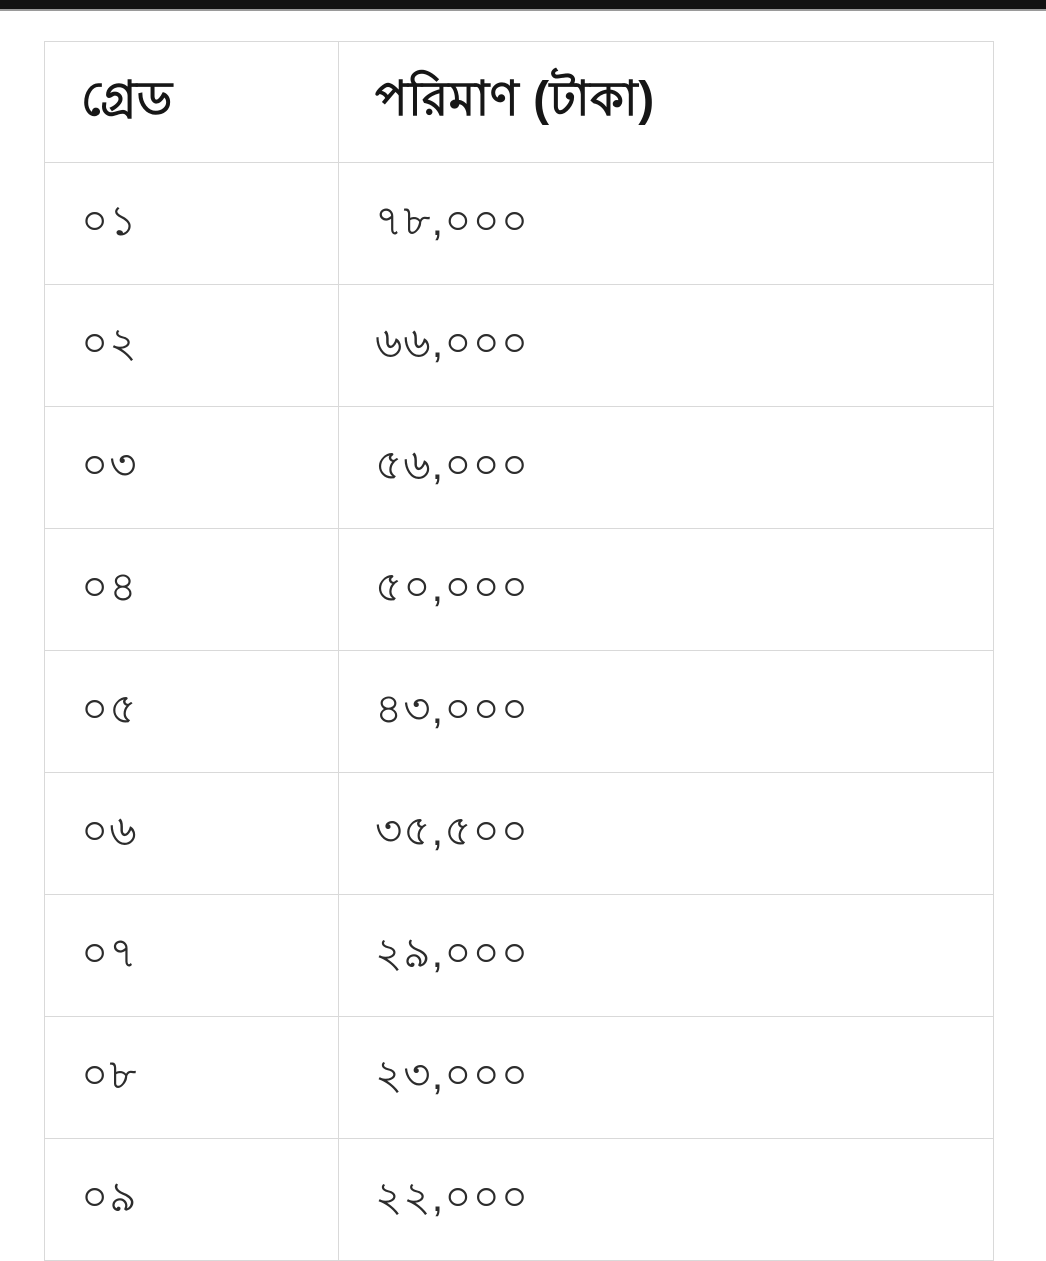 The width and height of the screenshot is (1046, 1261). What do you see at coordinates (191, 1077) in the screenshot?
I see `grade-cell: ০৮` at bounding box center [191, 1077].